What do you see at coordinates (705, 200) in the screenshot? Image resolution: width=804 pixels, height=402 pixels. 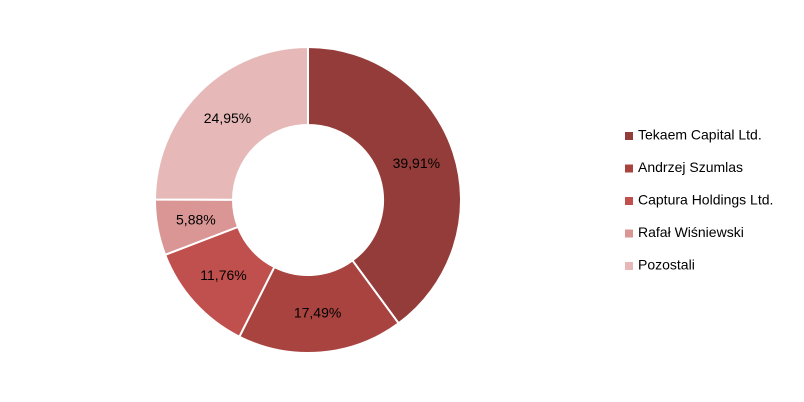 I see `legend-label: Captura Holdings Ltd.` at bounding box center [705, 200].